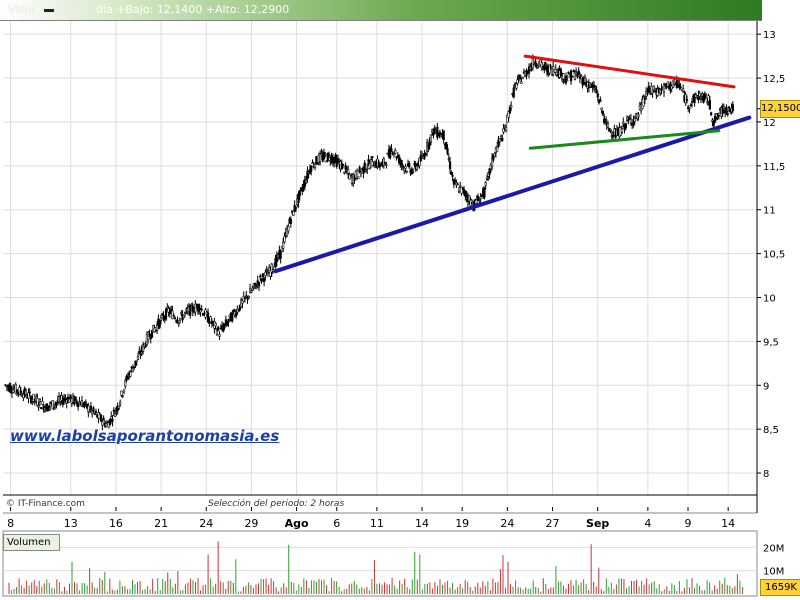 The height and width of the screenshot is (600, 800). Describe the element at coordinates (769, 211) in the screenshot. I see `y-tick-label: 11` at that location.